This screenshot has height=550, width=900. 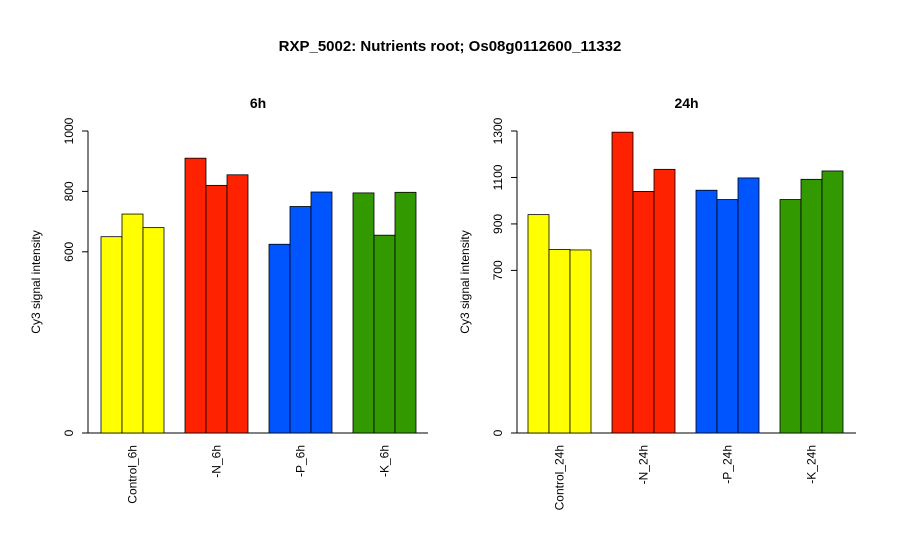 What do you see at coordinates (498, 177) in the screenshot?
I see `y-tick-label: 1100` at bounding box center [498, 177].